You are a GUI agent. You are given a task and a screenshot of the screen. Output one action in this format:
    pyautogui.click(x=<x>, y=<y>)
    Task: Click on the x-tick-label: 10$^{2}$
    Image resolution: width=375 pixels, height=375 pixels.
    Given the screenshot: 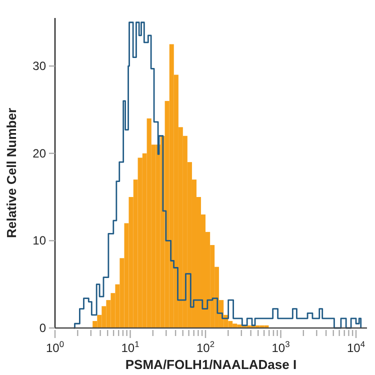 What is the action you would take?
    pyautogui.click(x=205, y=347)
    